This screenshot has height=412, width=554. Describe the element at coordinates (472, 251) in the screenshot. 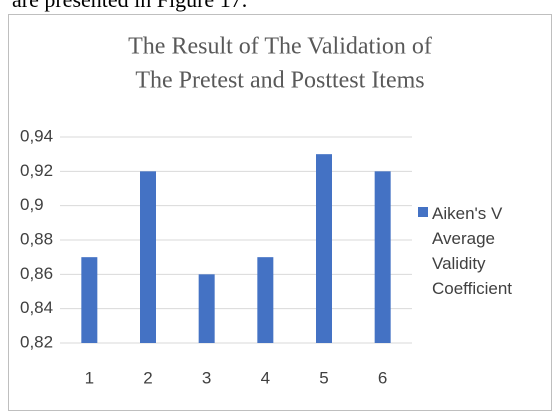

I see `legend-label: Aiken's V Average Validity Coefficient` at that location.